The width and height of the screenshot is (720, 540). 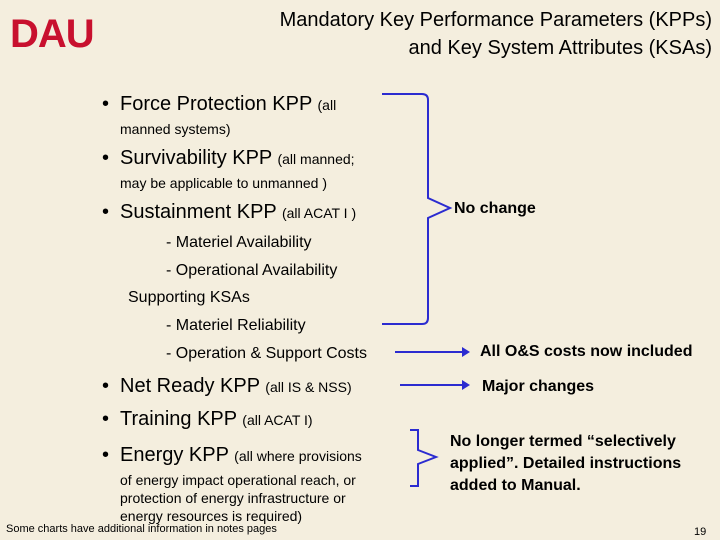 What do you see at coordinates (586, 351) in the screenshot?
I see `note-os-costs: All O&S costs now included` at bounding box center [586, 351].